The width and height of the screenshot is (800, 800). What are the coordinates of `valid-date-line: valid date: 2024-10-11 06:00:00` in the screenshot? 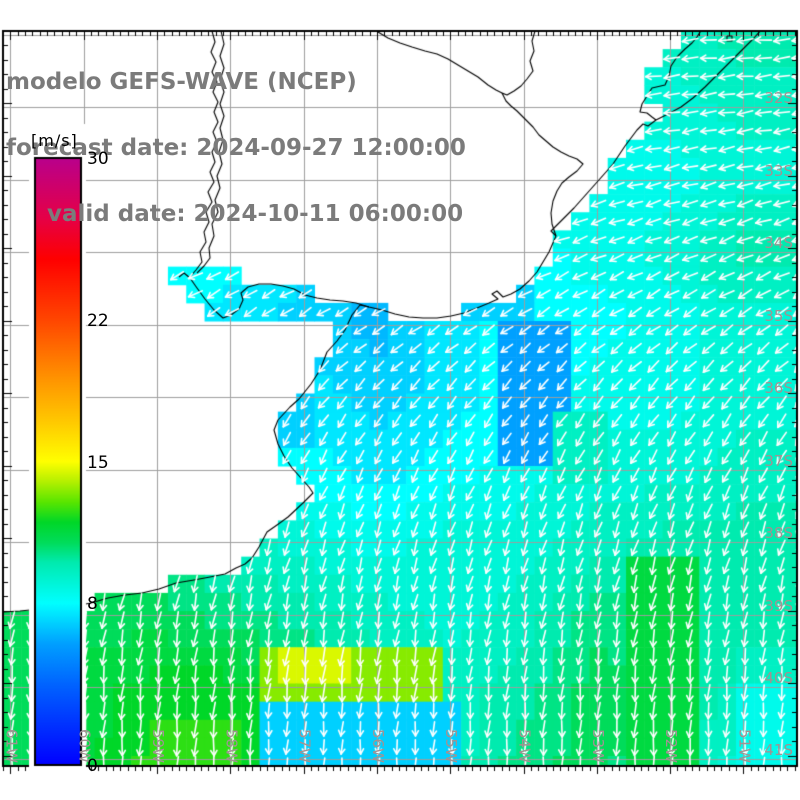 It's located at (255, 214).